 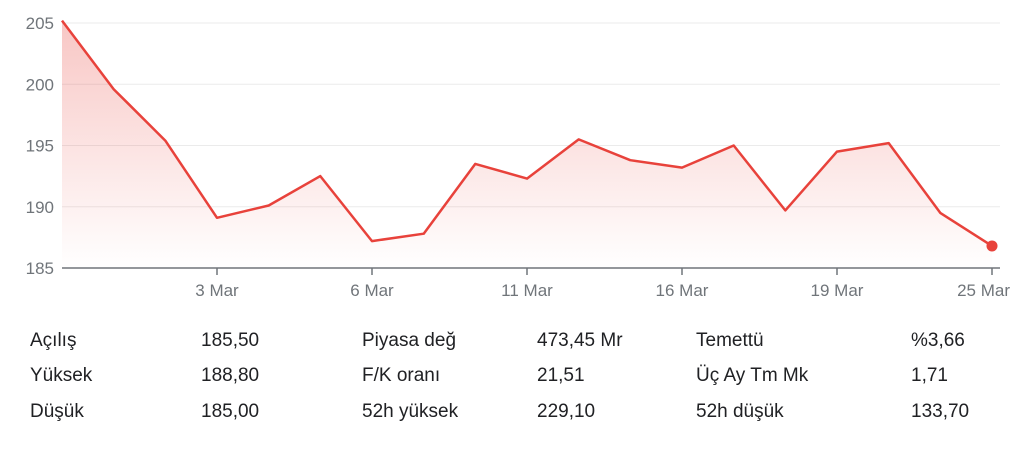 I want to click on stat-value-high: 188,80, so click(x=230, y=375).